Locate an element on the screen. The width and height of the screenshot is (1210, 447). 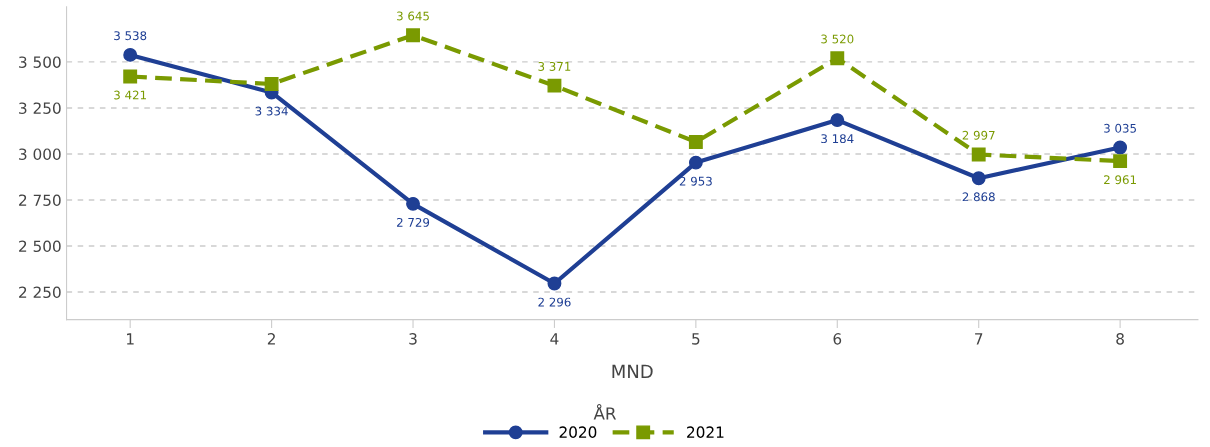
x-tick-label: 6 is located at coordinates (837, 339).